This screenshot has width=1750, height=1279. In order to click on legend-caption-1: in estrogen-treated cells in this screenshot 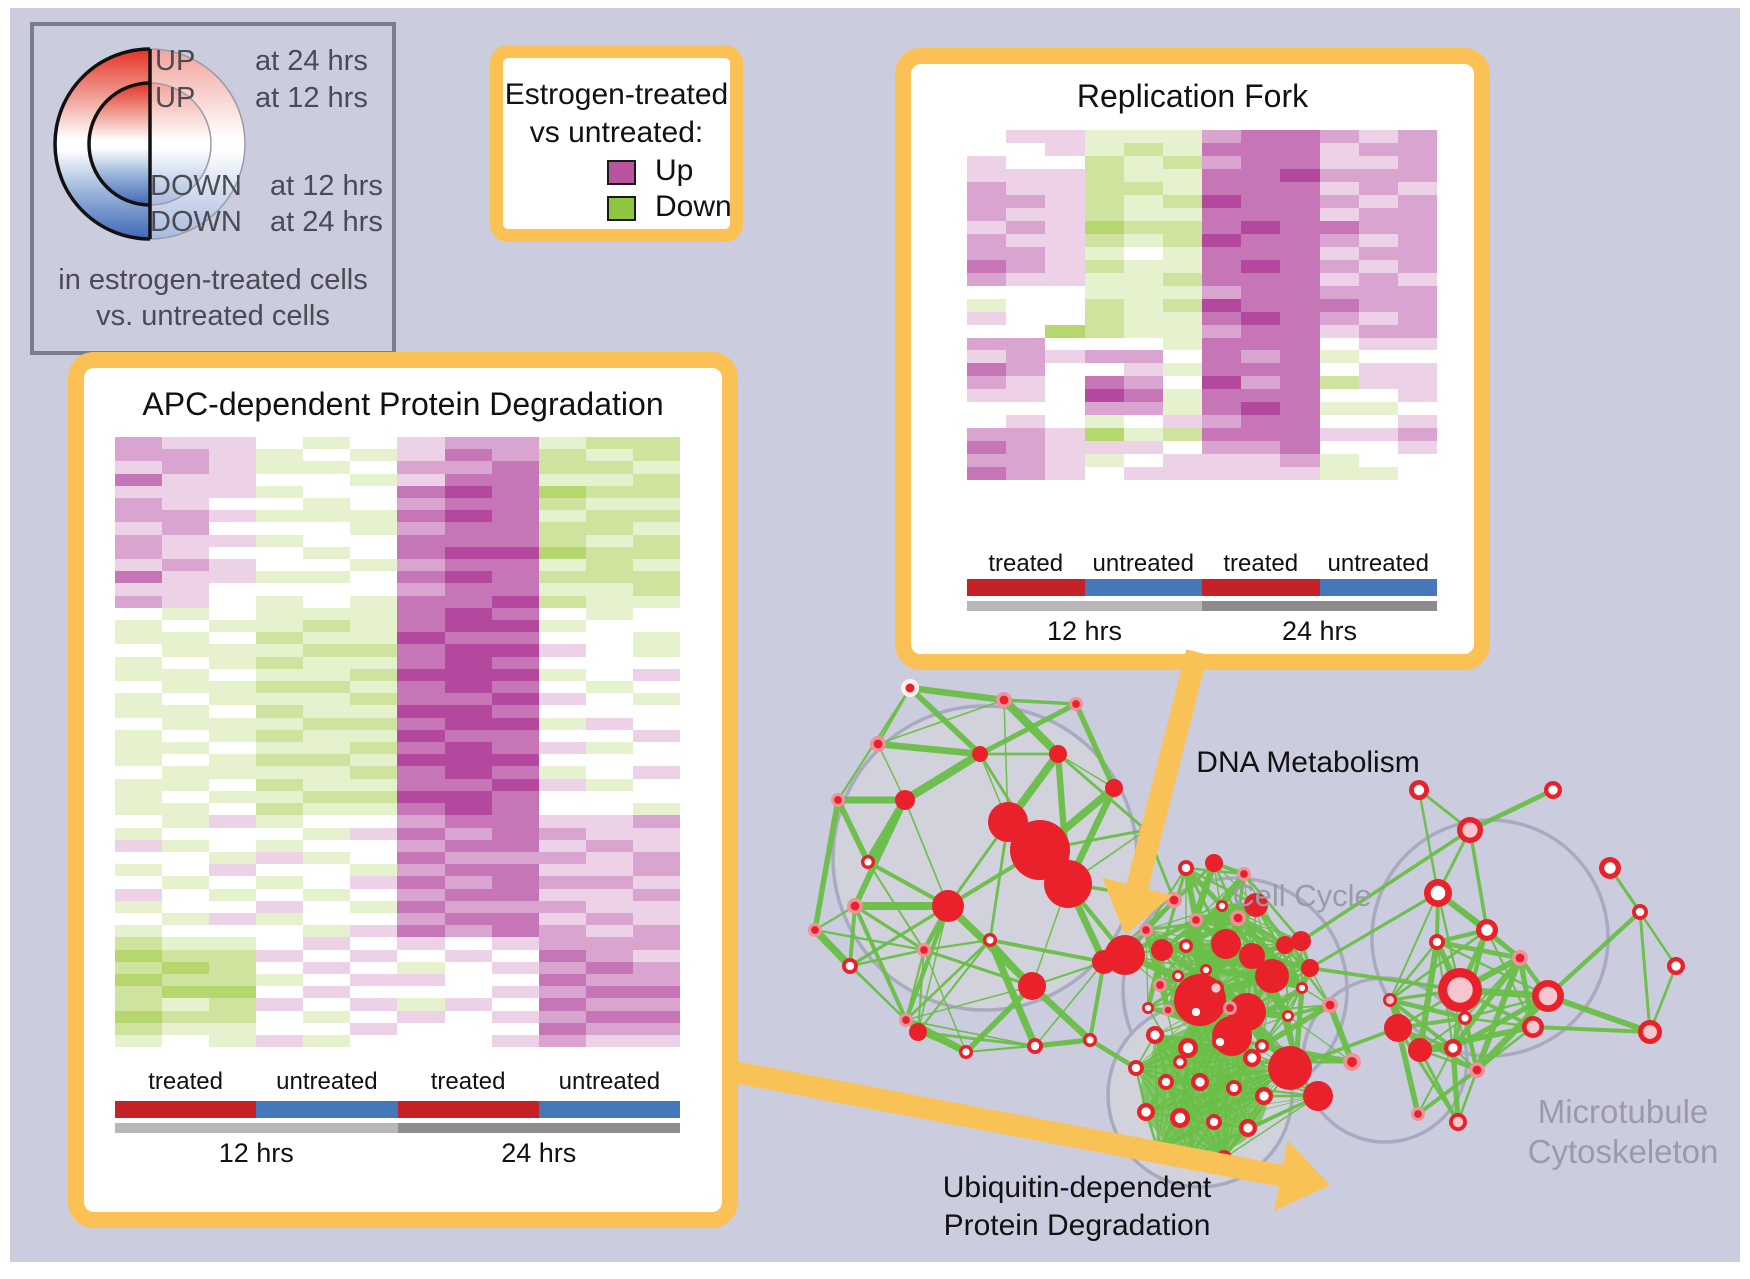, I will do `click(213, 280)`.